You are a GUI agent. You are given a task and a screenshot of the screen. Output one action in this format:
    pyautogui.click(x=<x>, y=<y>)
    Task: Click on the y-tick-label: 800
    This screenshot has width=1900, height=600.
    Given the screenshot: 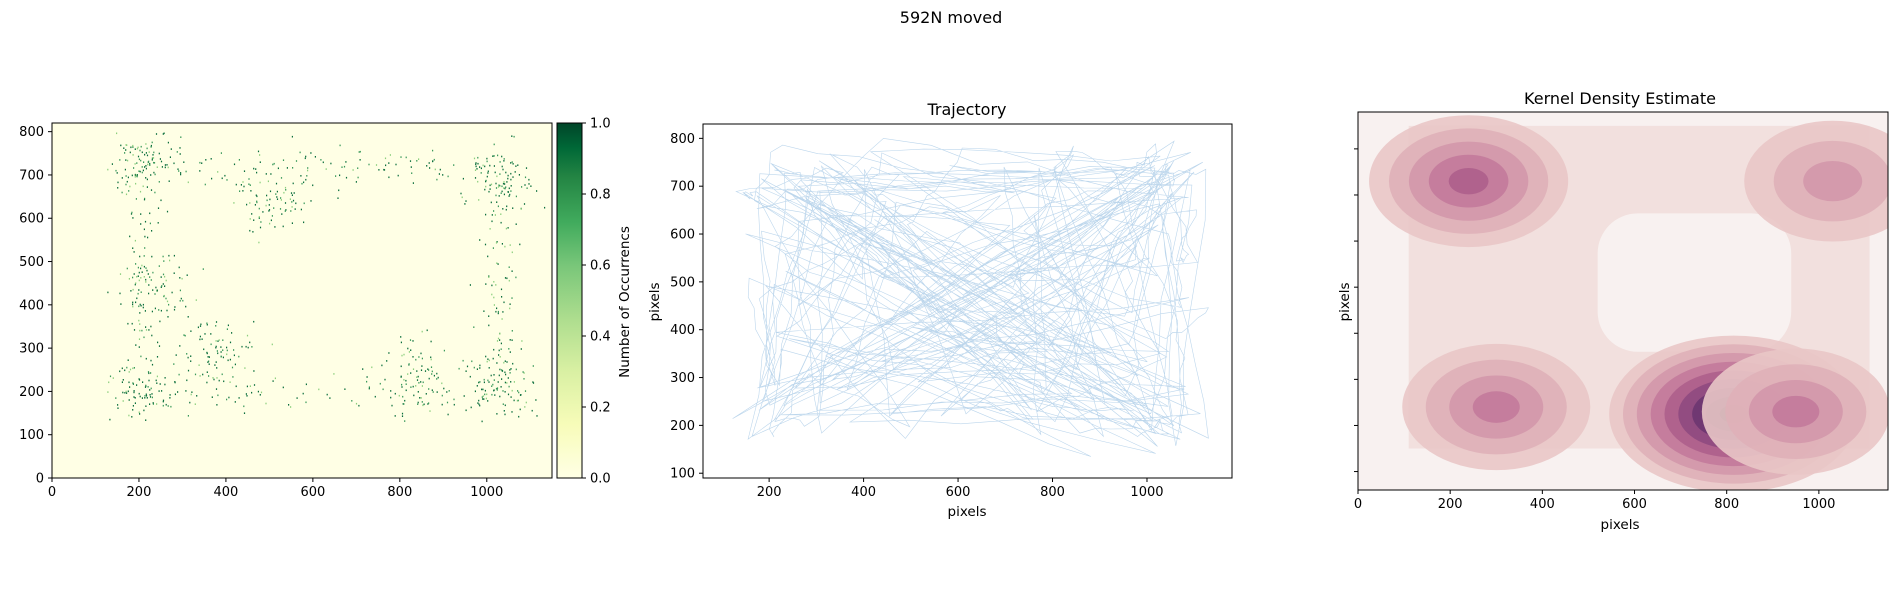 What is the action you would take?
    pyautogui.click(x=31, y=132)
    